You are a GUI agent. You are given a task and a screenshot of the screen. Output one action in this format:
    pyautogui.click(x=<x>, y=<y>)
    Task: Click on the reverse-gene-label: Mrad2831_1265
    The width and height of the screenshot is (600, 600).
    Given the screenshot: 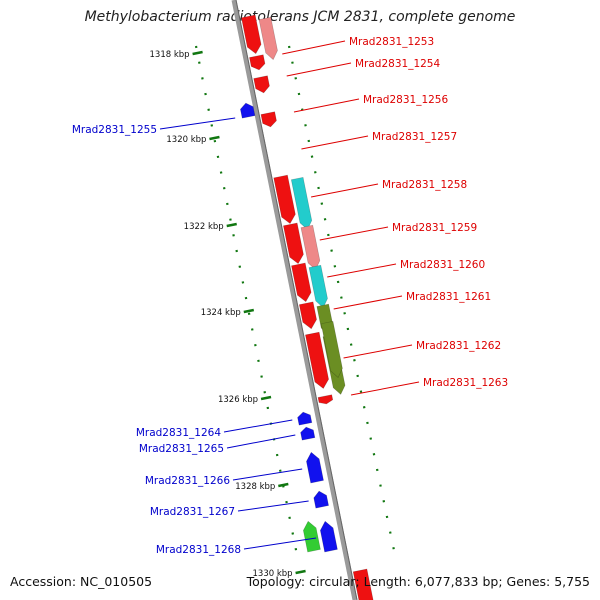 What is the action you would take?
    pyautogui.click(x=181, y=449)
    